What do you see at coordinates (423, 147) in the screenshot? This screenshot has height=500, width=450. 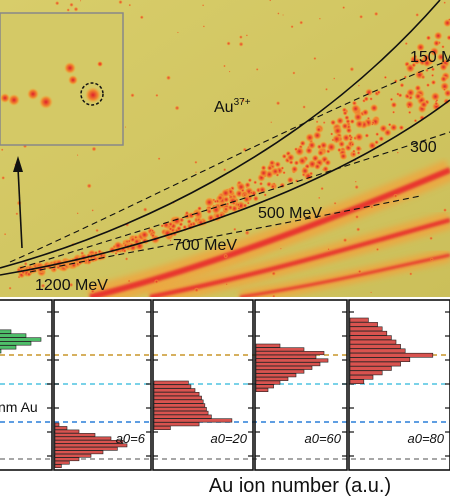 I see `energy-label-300: 300` at bounding box center [423, 147].